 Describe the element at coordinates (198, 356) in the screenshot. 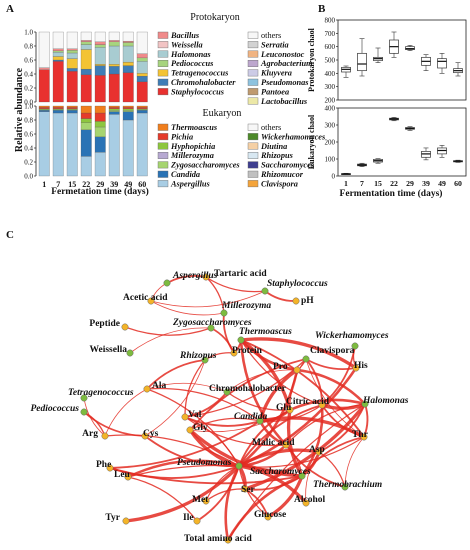

I see `network-label-rhizopus: Rhizopus` at that location.